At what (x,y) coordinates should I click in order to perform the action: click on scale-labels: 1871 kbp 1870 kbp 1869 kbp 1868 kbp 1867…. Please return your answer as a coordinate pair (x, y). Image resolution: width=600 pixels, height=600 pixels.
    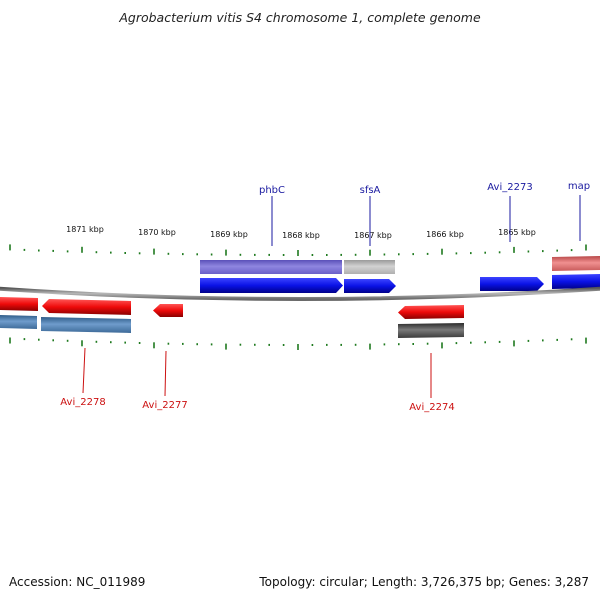
    Looking at the image, I should click on (301, 232).